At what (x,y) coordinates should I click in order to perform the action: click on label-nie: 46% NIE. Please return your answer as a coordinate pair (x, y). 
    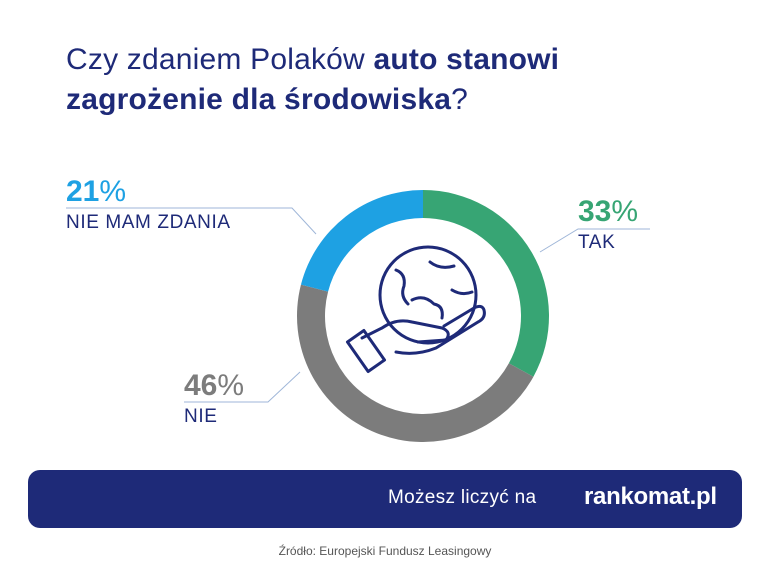
    Looking at the image, I should click on (214, 399).